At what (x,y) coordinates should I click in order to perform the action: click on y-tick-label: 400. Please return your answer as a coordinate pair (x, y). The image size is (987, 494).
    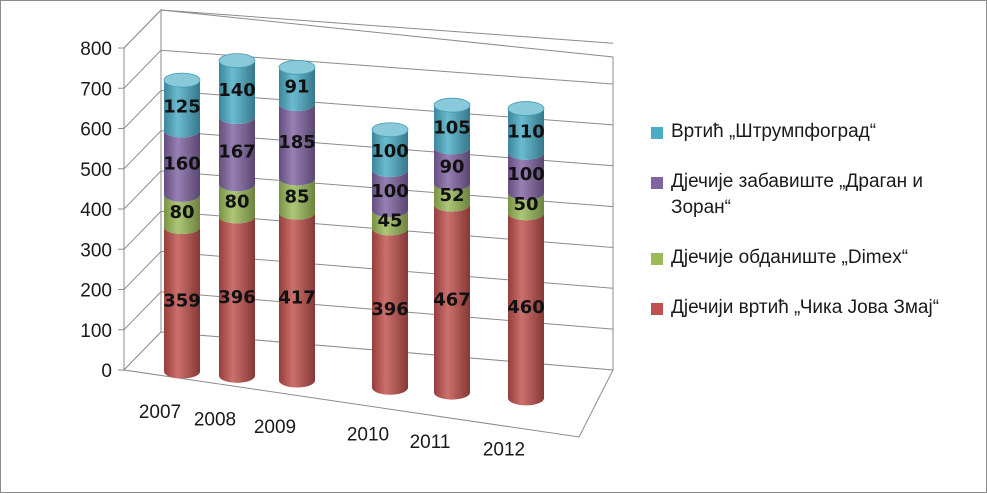
    Looking at the image, I should click on (96, 210).